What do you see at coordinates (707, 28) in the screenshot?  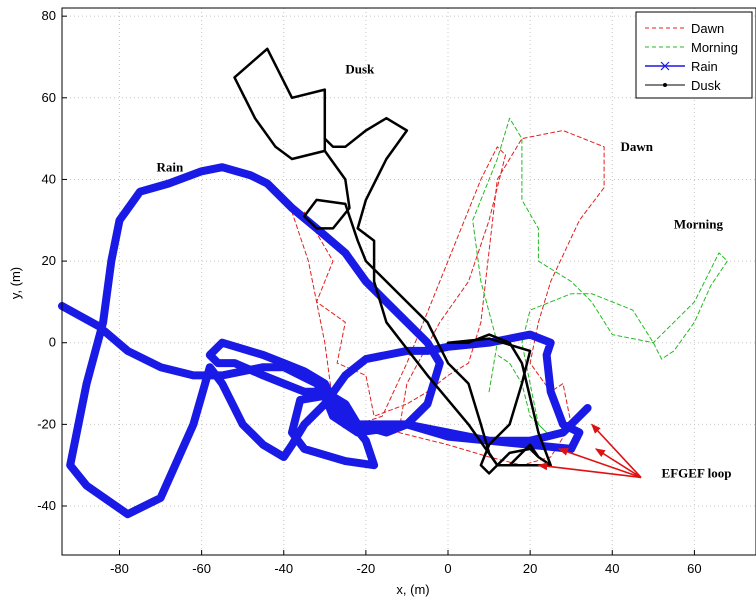 I see `legend-label-dawn: Dawn` at bounding box center [707, 28].